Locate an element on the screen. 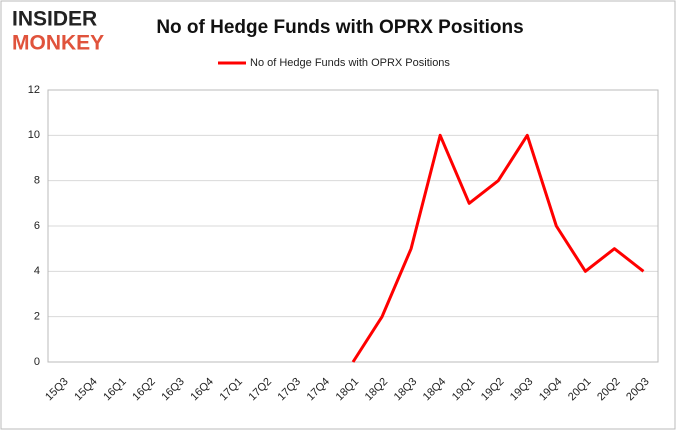  y-tick-label: 12 is located at coordinates (34, 90).